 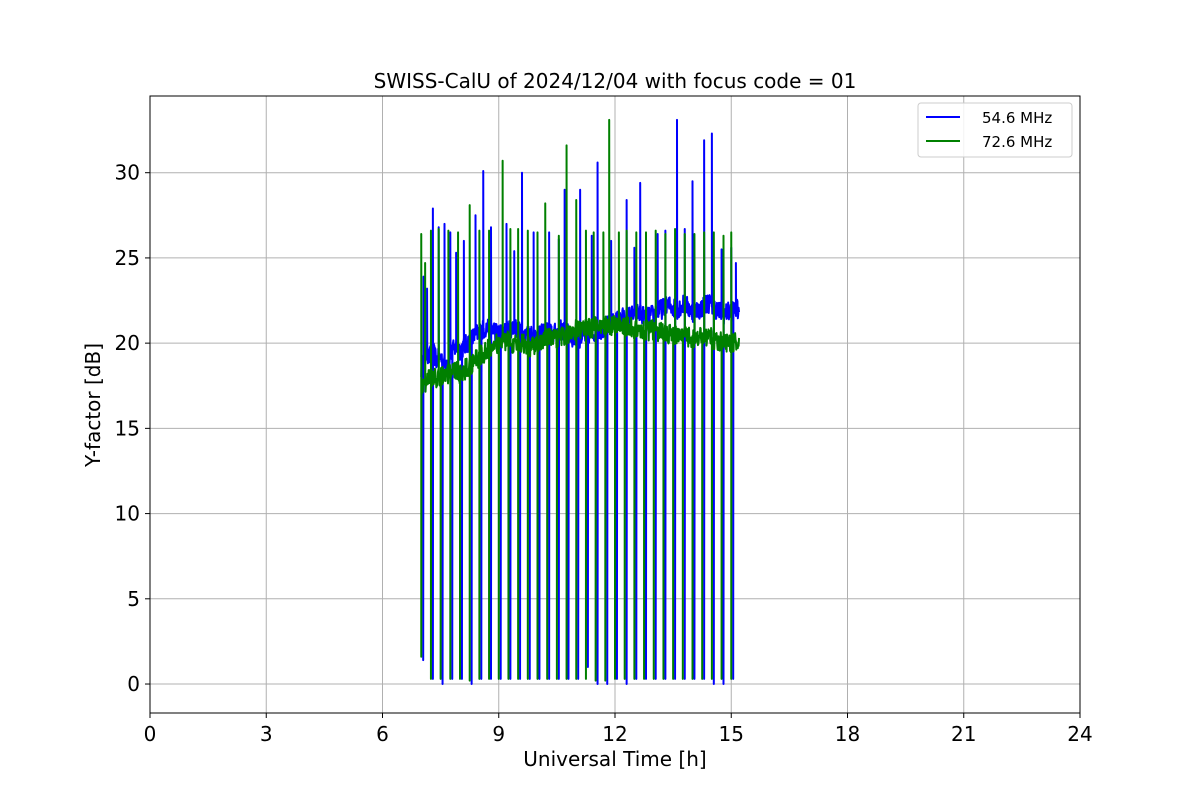 What do you see at coordinates (614, 759) in the screenshot?
I see `x-axis-label: Universal Time [h]` at bounding box center [614, 759].